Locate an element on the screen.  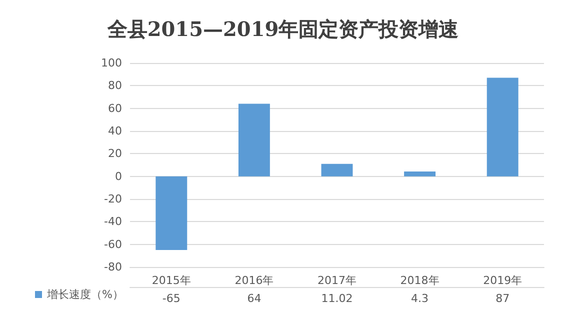
chart-title: 全县2015—2019年固定资产投资增速 is located at coordinates (282, 29).